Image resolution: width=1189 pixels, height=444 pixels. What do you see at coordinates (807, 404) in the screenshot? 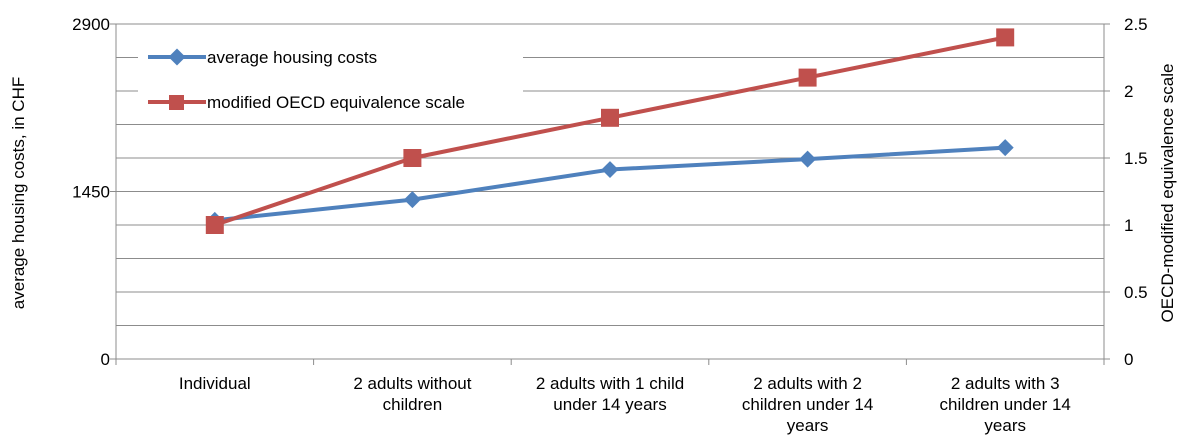
I see `category-label: 2 adults with 2 children under 14 years` at bounding box center [807, 404].